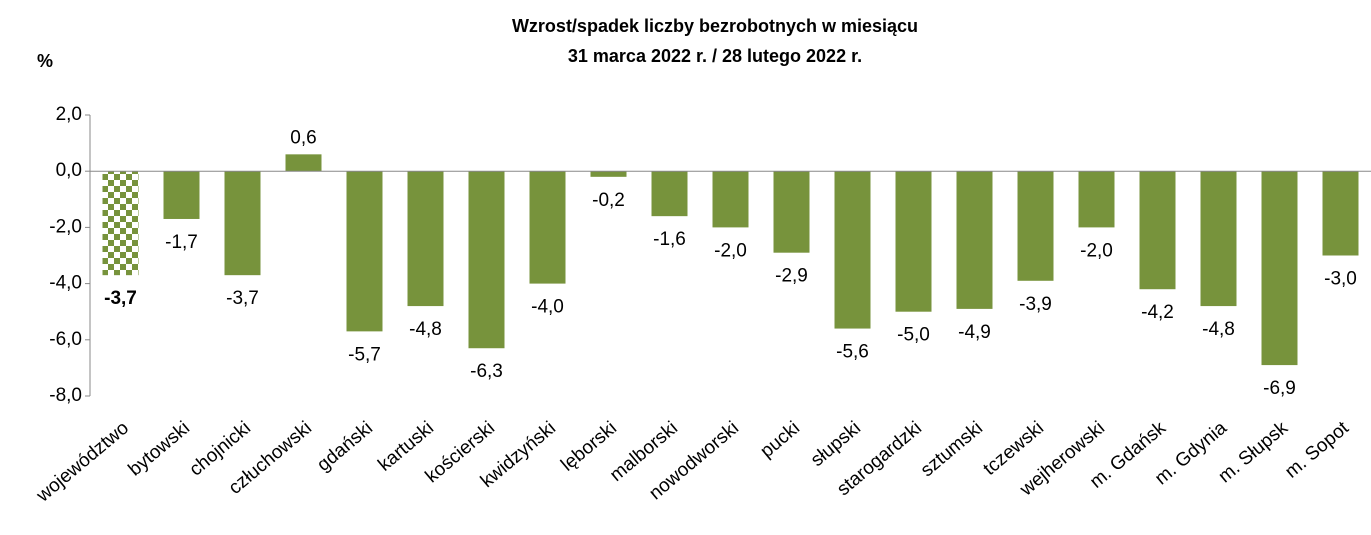  I want to click on y-tick-label: -4,0, so click(65, 283).